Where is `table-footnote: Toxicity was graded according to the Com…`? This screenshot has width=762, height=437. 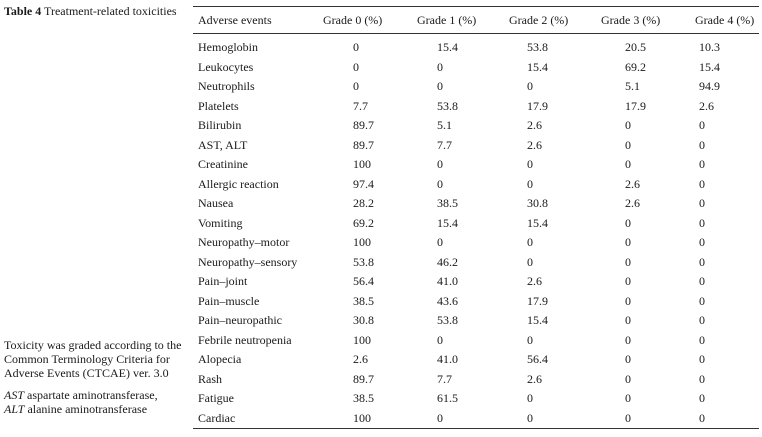 table-footnote: Toxicity was graded according to the Com… is located at coordinates (95, 377).